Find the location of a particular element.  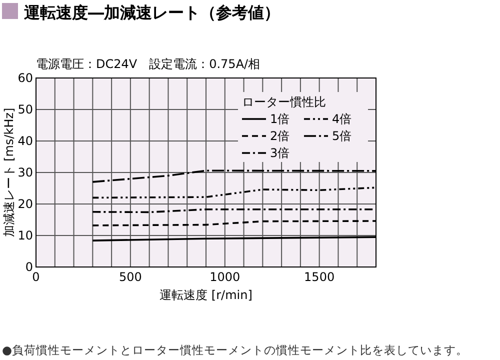

y-tick-label: 50 is located at coordinates (25, 109).